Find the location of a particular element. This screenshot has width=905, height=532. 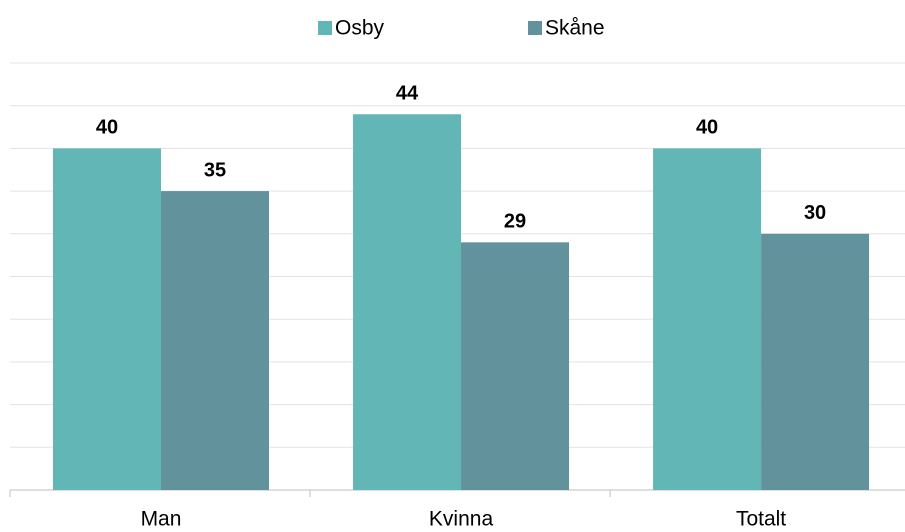

x-tick-label: Man is located at coordinates (161, 519).